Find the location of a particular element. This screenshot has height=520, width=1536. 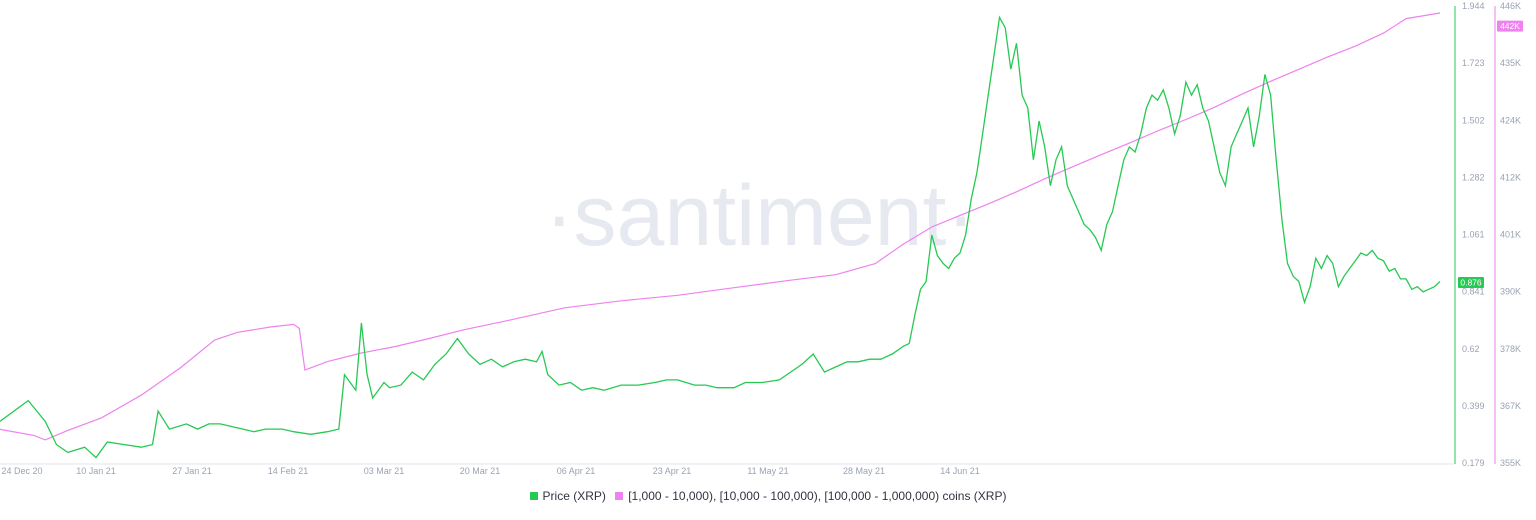

holders-axis-ticks: 446K 435K 424K 412K 401K 390K 378K 367K 355K is located at coordinates (1510, 234).